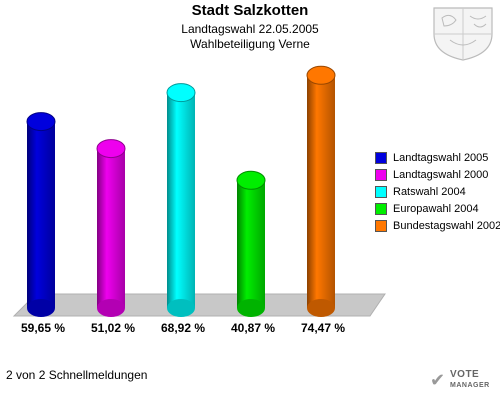 This screenshot has width=500, height=400. Describe the element at coordinates (250, 10) in the screenshot. I see `chart-title: Stadt Salzkotten` at that location.